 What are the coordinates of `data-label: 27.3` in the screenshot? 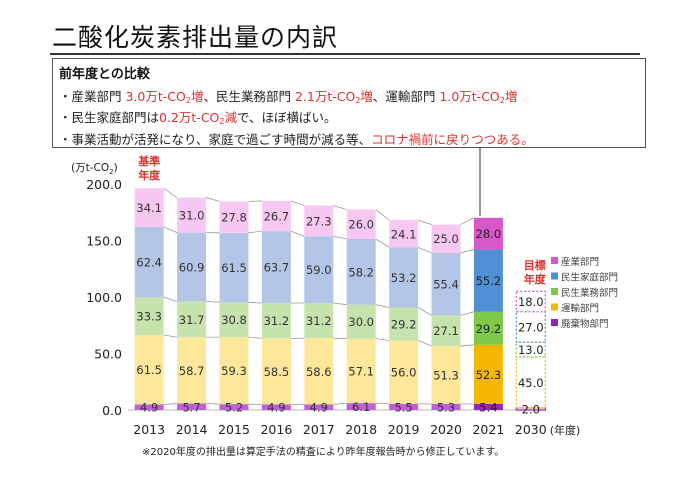 It's located at (319, 221).